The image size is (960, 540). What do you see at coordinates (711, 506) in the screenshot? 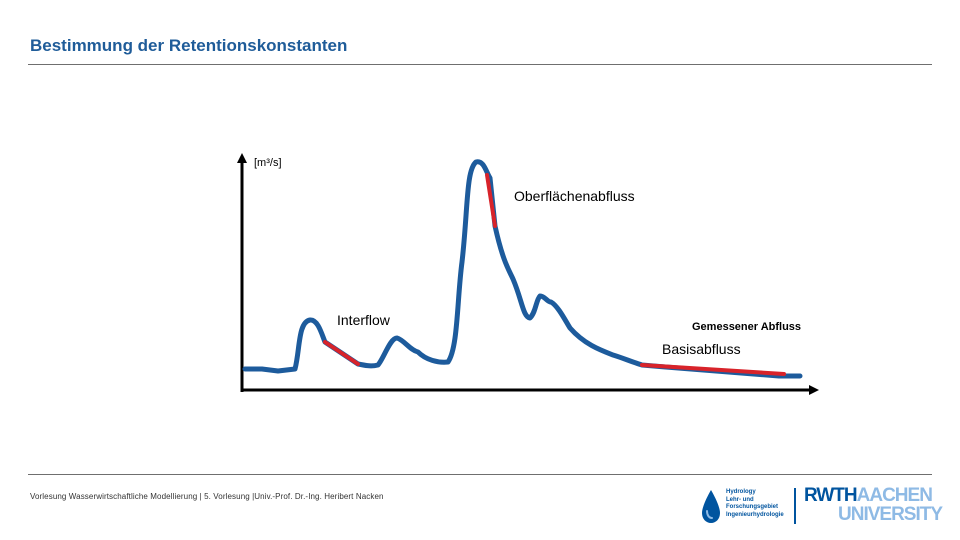
I see `water-drop-icon` at bounding box center [711, 506].